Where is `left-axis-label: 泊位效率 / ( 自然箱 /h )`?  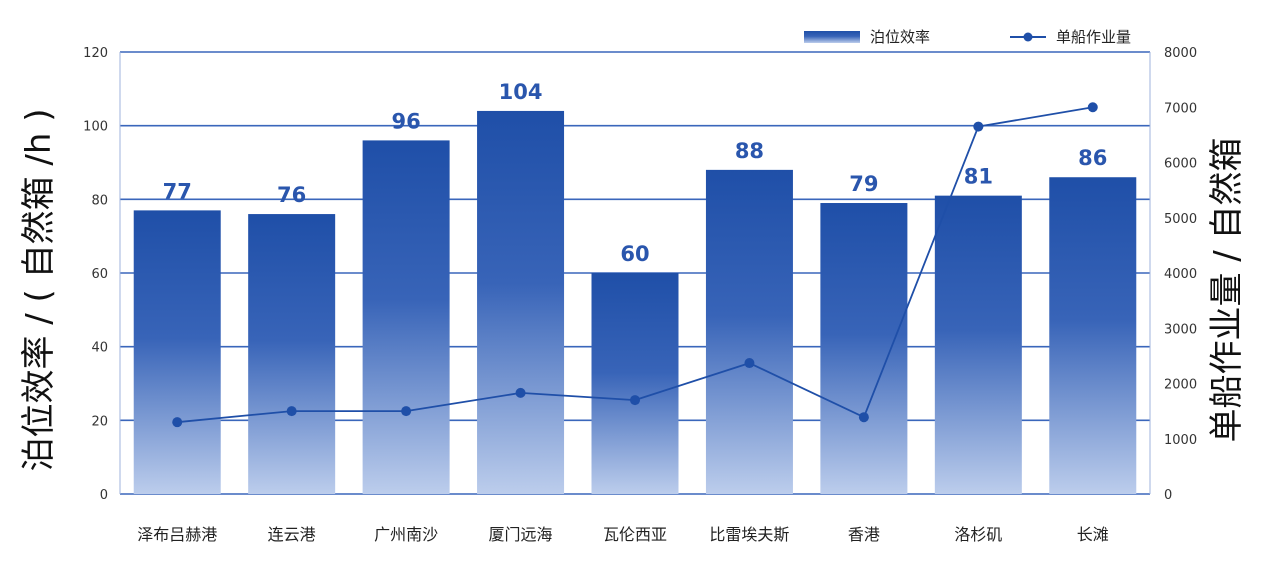
left-axis-label: 泊位效率 / ( 自然箱 /h ) is located at coordinates (39, 289).